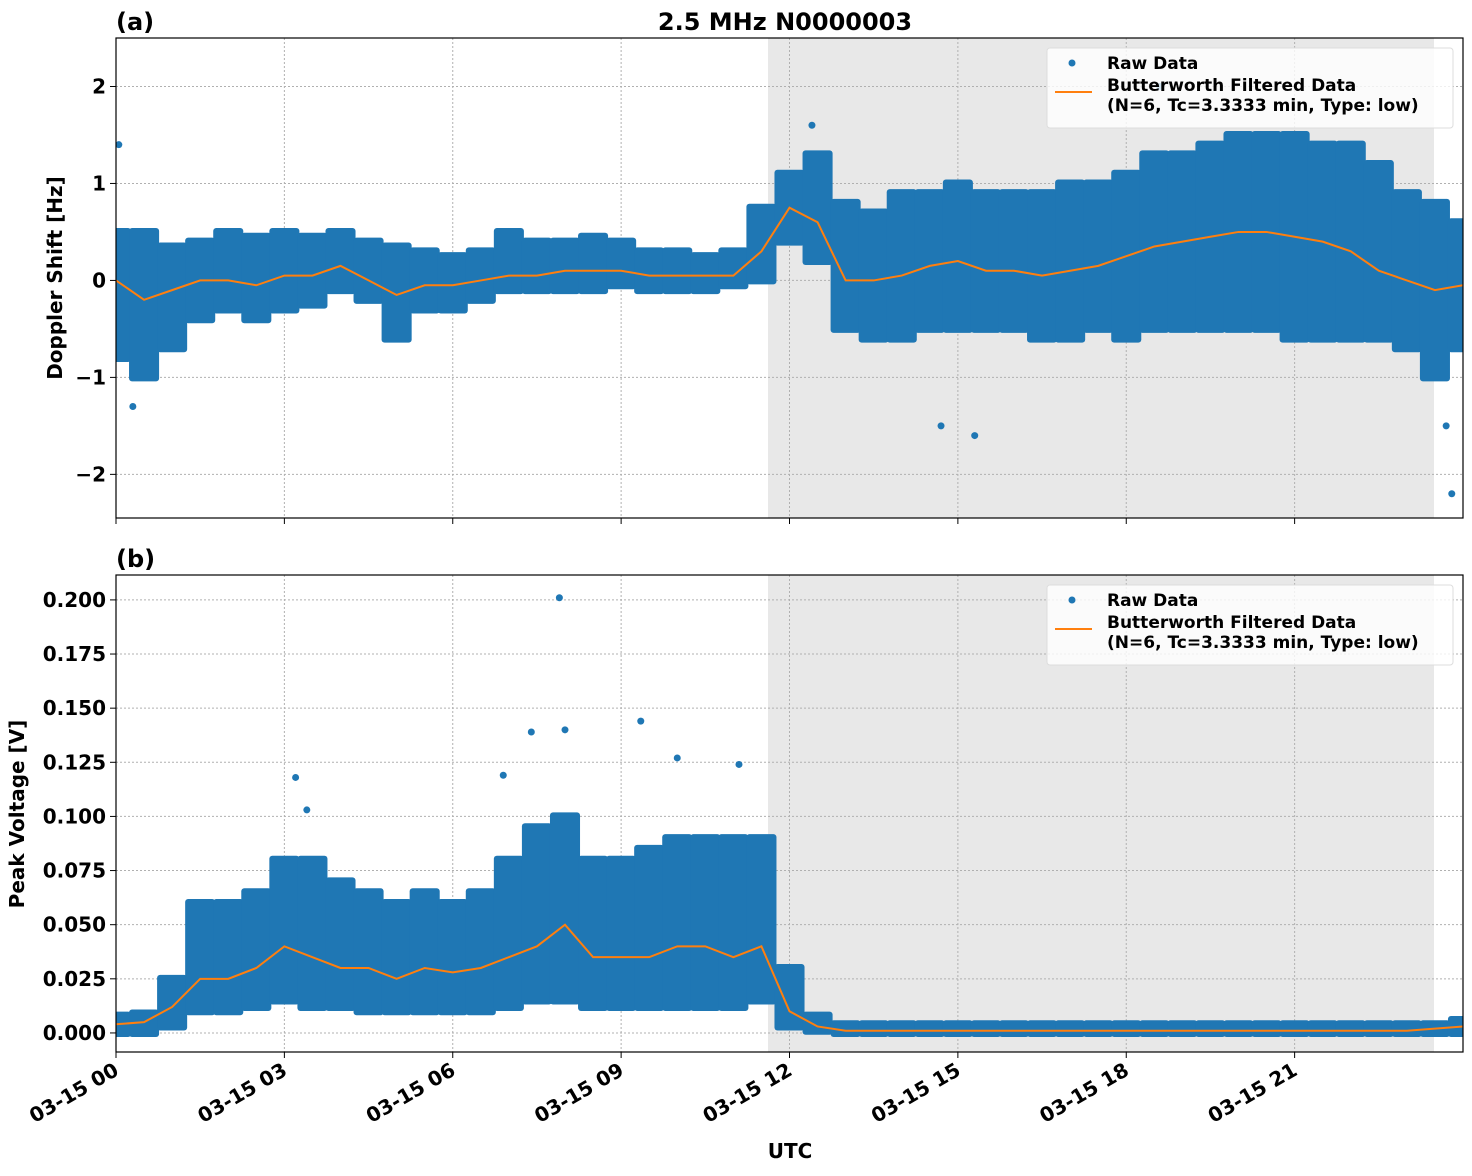 This screenshot has width=1472, height=1176. I want to click on x-tick-label: 03-15 03, so click(242, 1093).